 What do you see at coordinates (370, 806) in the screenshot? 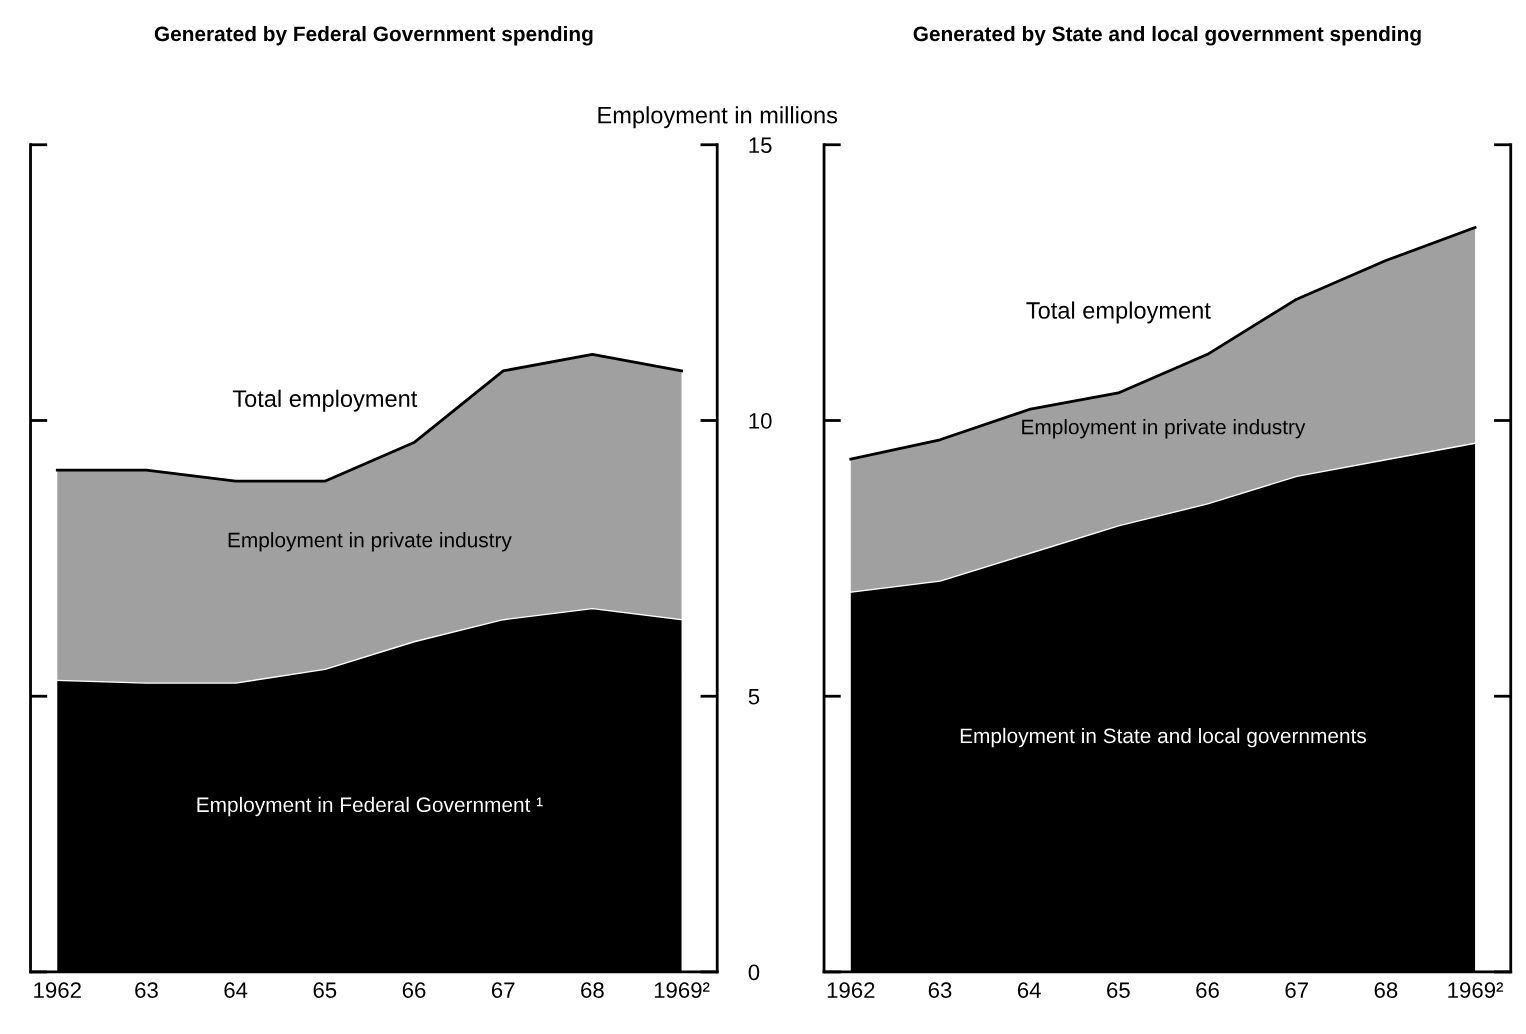
I see `series-label: Employment in Federal Government ¹` at bounding box center [370, 806].